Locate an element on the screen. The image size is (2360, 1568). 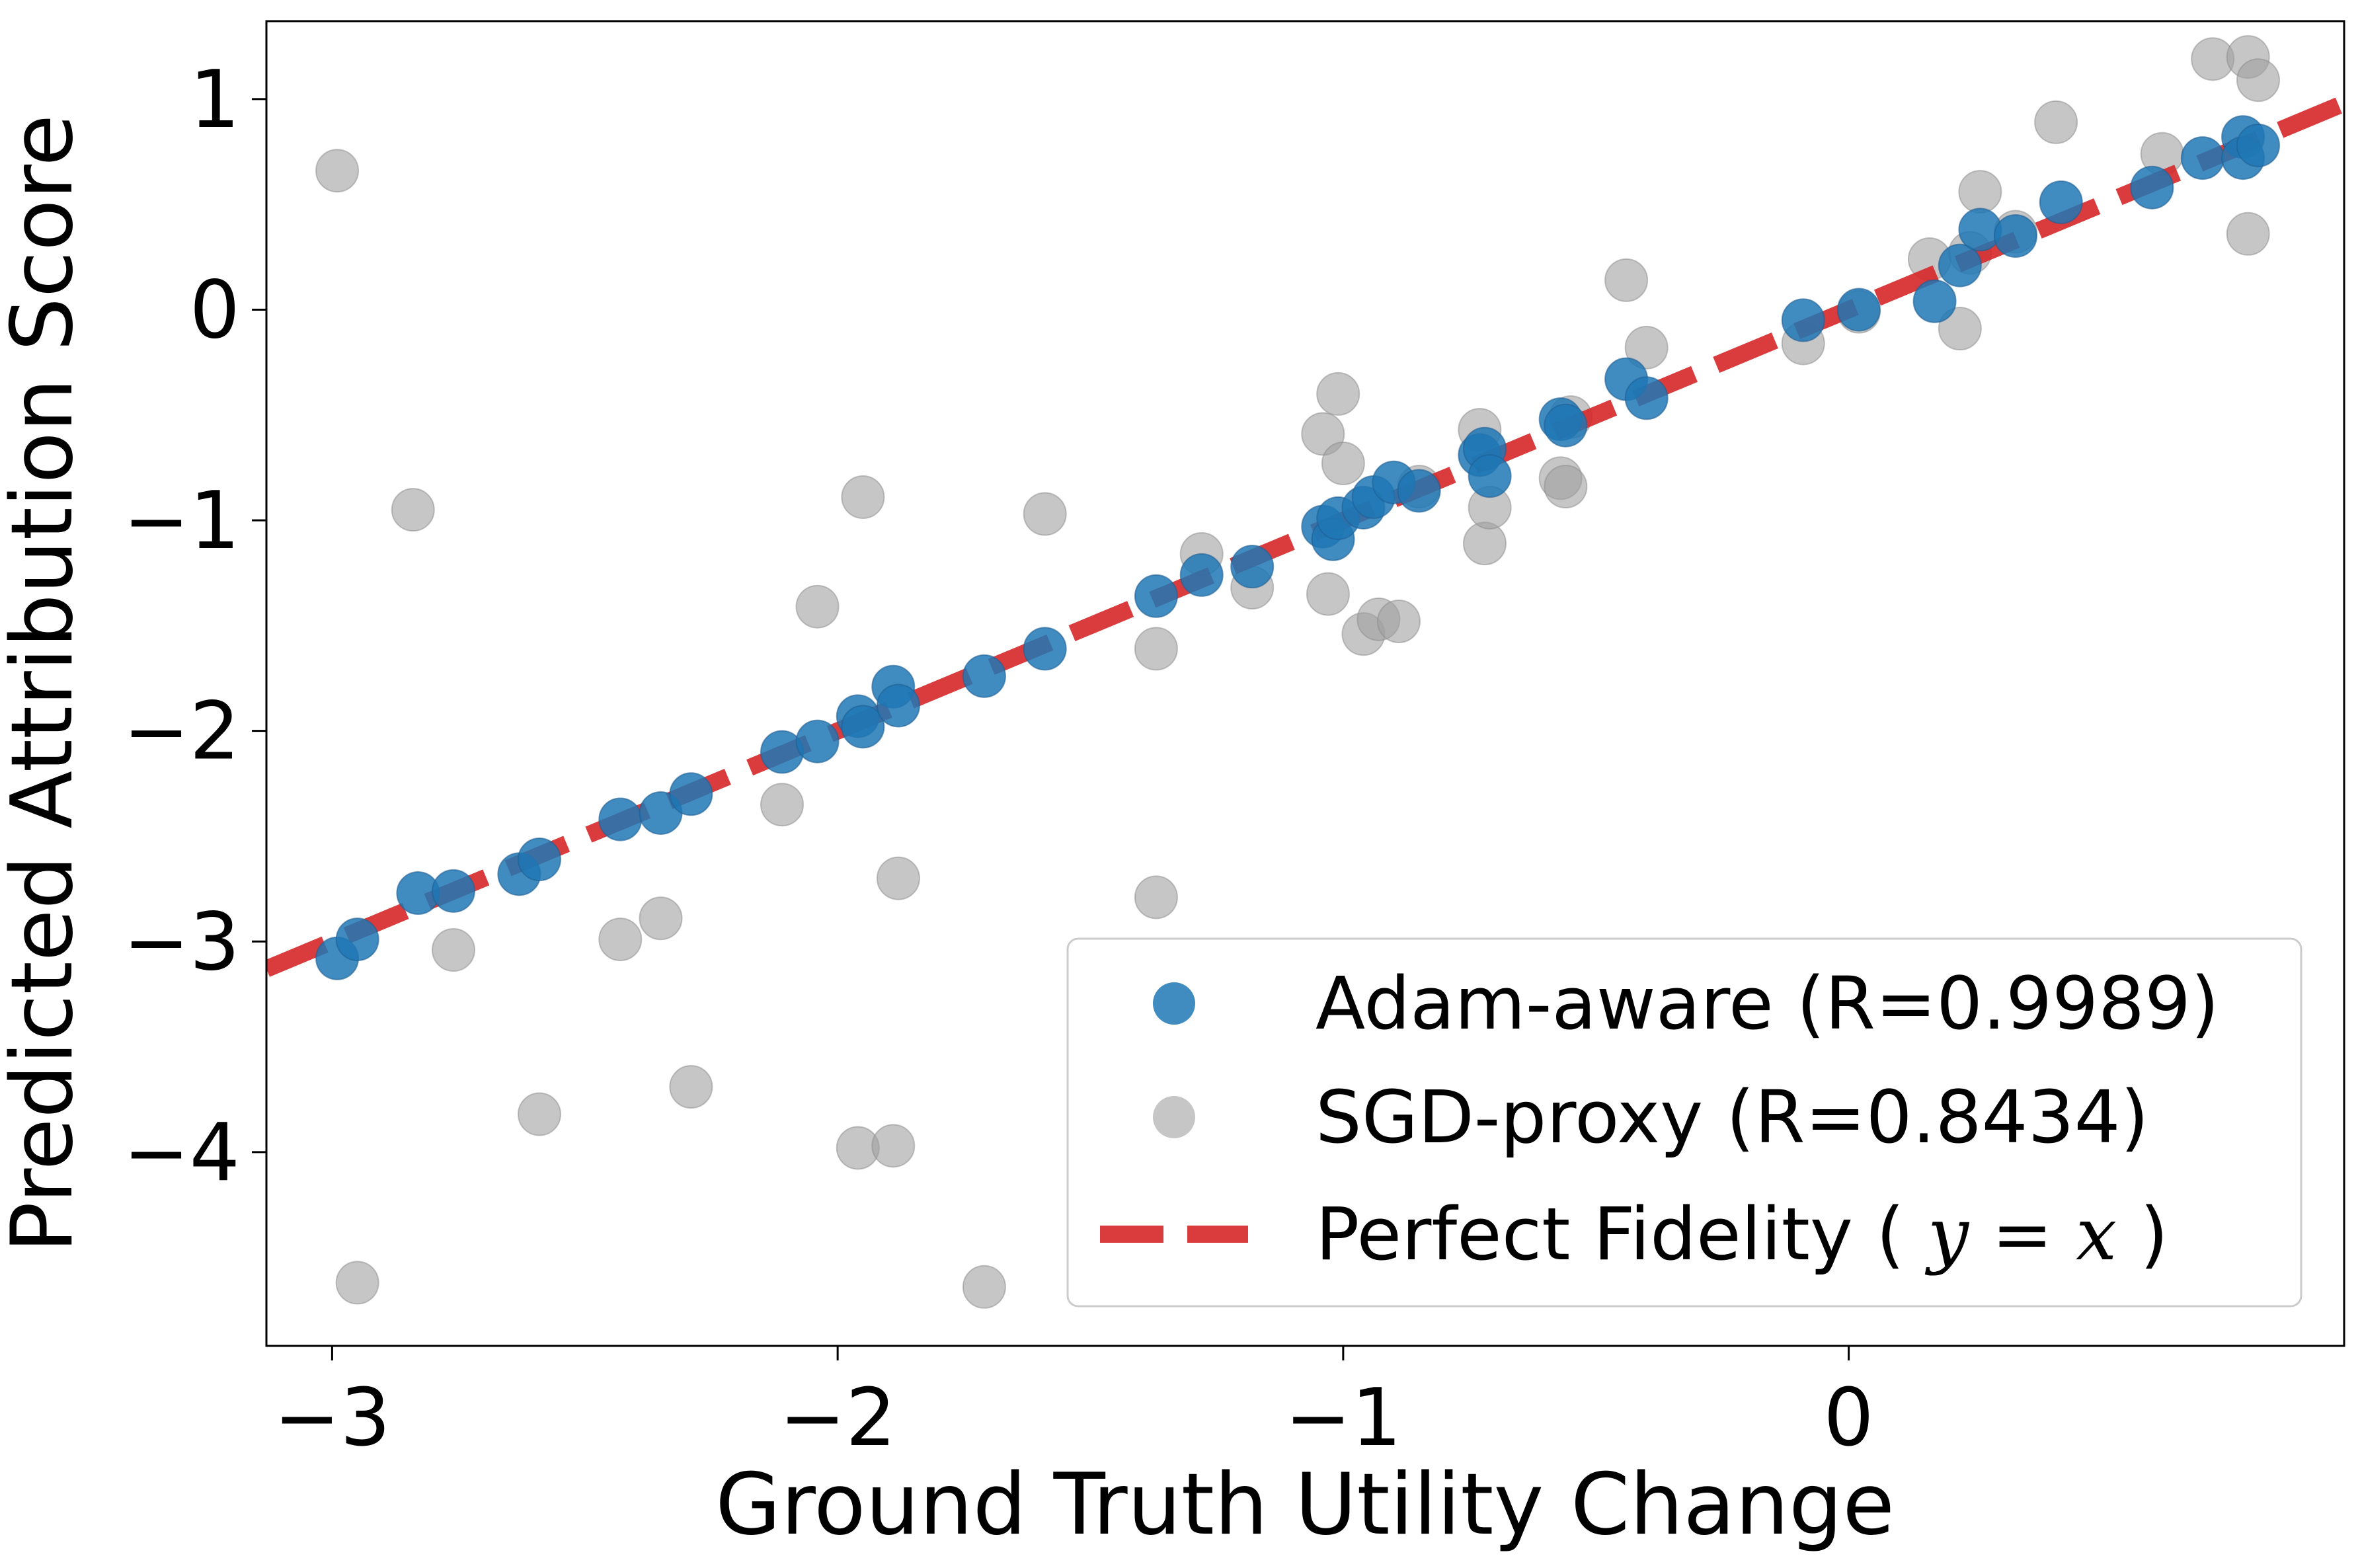
x-tick-label: −1 is located at coordinates (1342, 1418).